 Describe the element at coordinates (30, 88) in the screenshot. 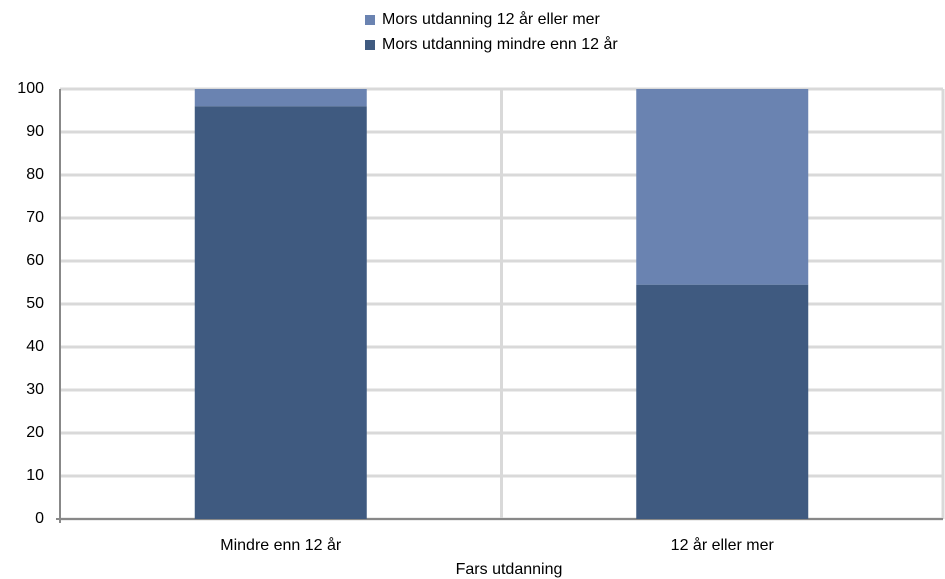

I see `y-tick-label: 100` at that location.